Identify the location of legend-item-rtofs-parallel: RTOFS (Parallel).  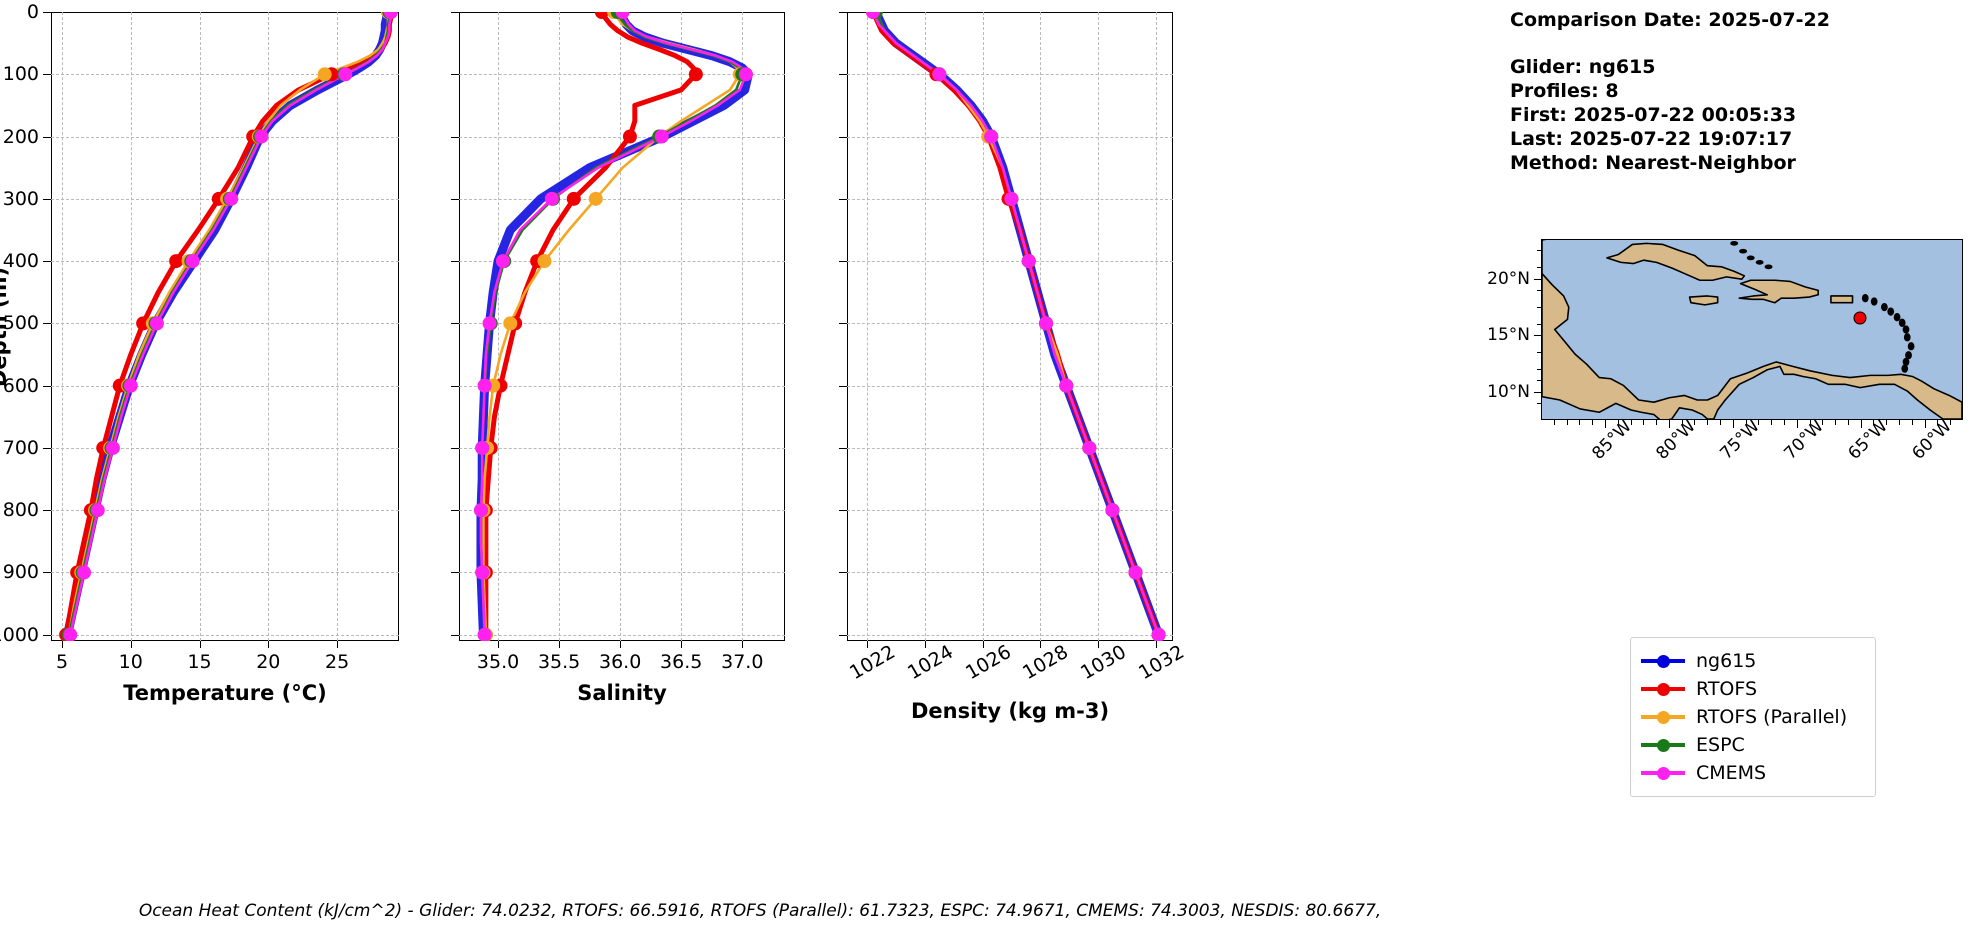
(1751, 717).